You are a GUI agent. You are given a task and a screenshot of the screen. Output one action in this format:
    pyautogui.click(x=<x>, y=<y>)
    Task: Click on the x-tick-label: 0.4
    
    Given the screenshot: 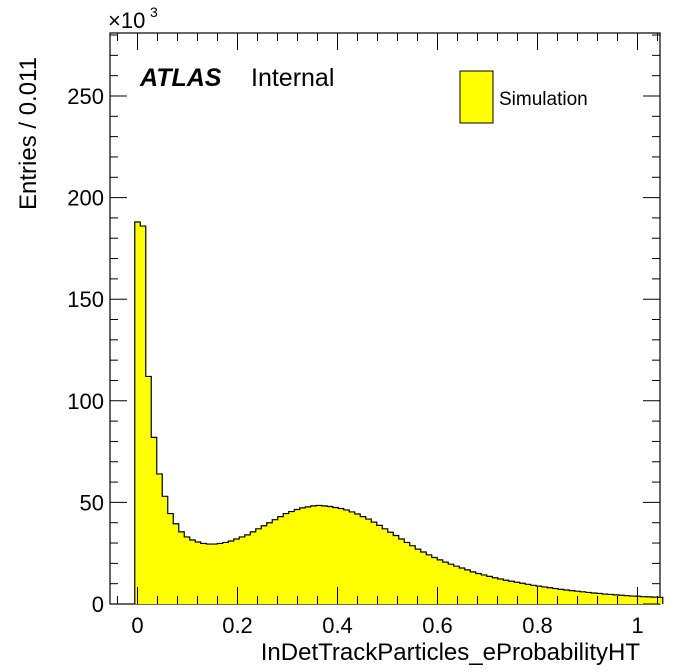 What is the action you would take?
    pyautogui.click(x=337, y=625)
    